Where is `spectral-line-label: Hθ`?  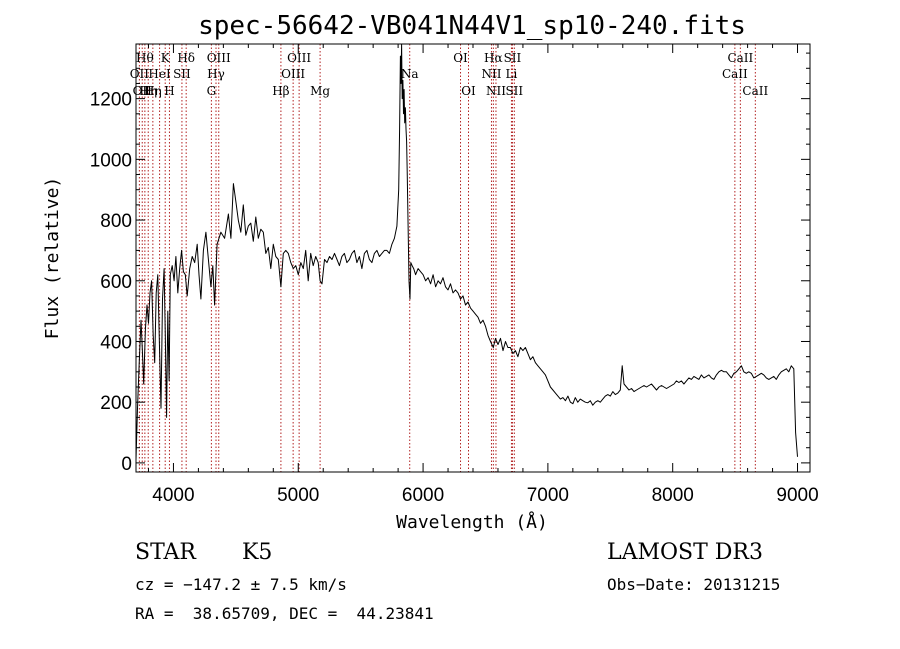 spectral-line-label: Hθ is located at coordinates (145, 58).